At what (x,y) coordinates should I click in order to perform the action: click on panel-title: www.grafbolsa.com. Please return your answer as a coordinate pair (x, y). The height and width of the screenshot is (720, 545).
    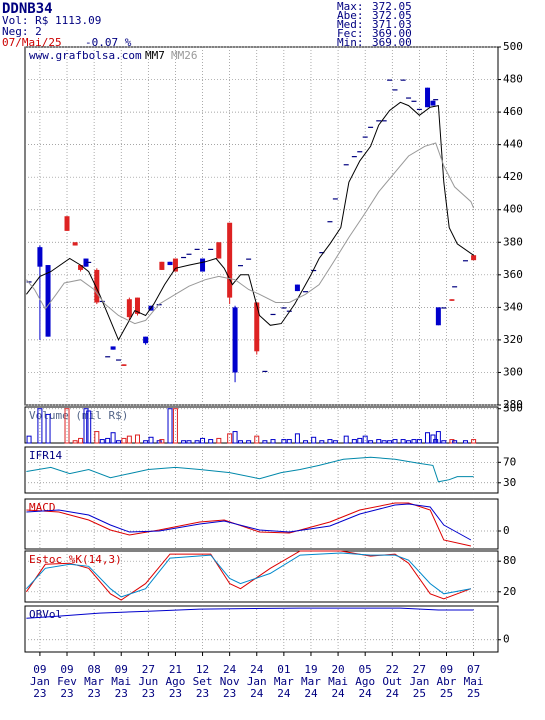
    Looking at the image, I should click on (85, 55).